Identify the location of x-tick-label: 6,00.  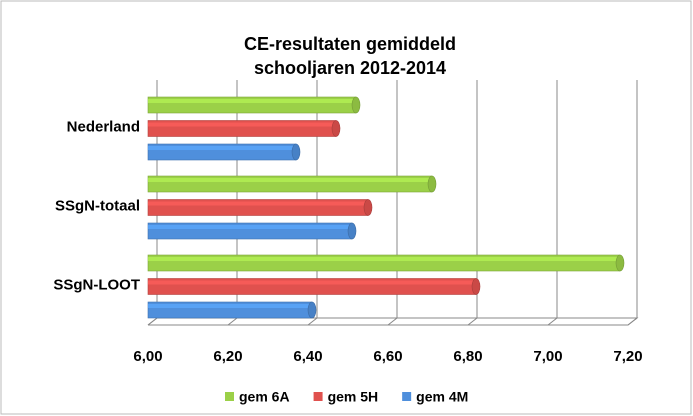
(147, 356).